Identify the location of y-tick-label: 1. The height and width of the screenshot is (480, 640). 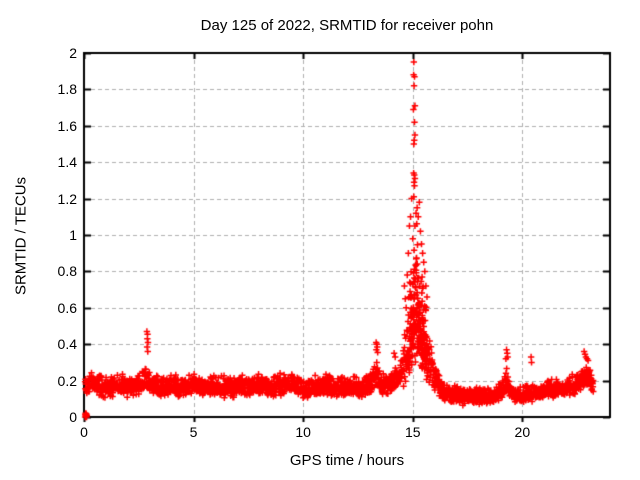
(73, 235).